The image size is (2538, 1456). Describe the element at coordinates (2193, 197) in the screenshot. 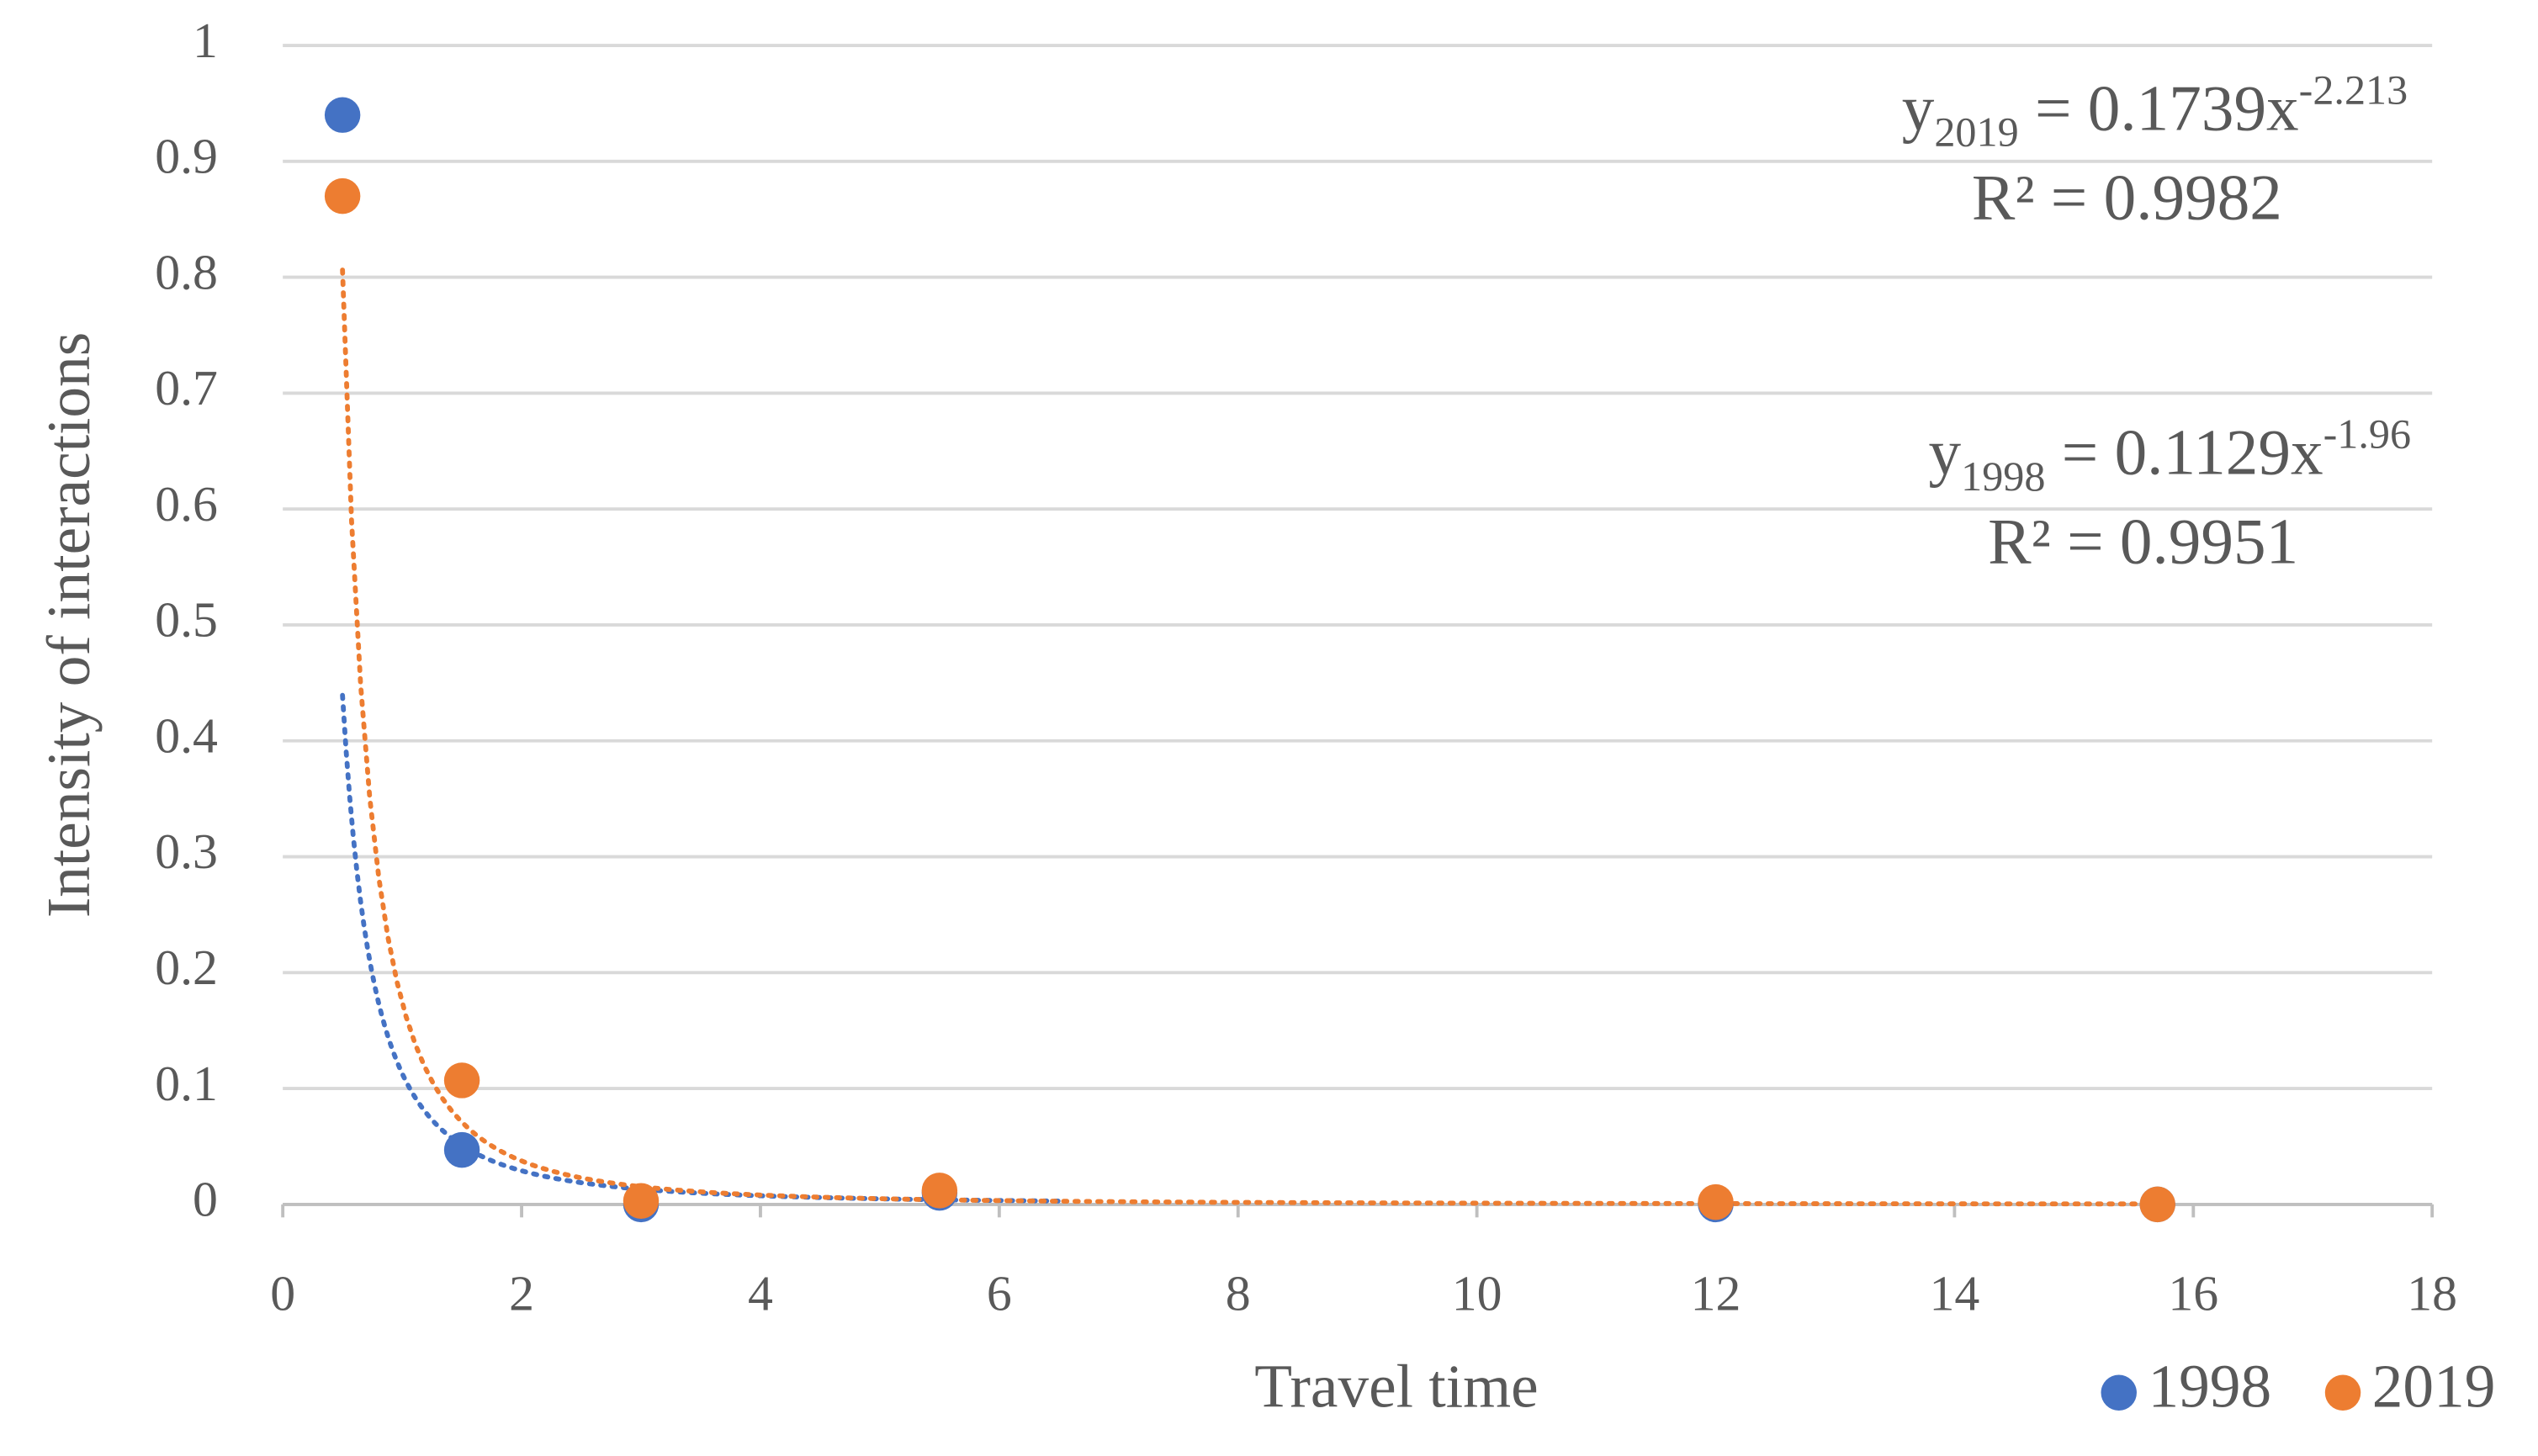

I see `r2-value: 0.9982` at that location.